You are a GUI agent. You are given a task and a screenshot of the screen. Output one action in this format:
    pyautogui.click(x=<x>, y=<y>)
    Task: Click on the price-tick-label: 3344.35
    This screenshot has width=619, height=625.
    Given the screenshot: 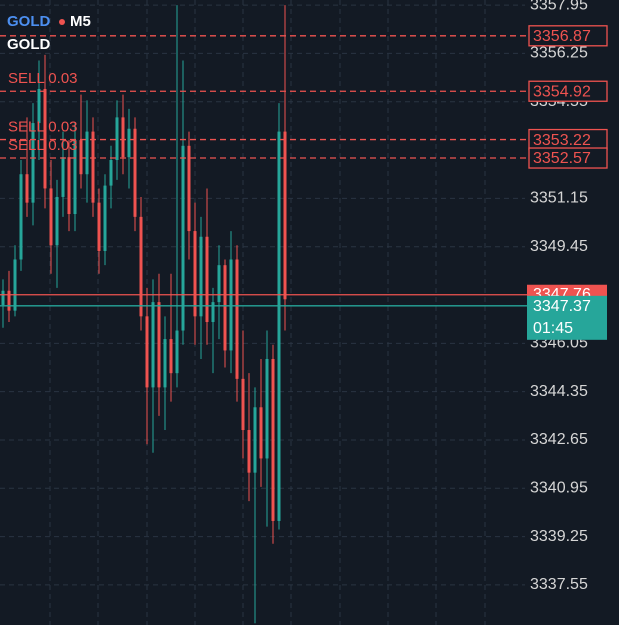 What is the action you would take?
    pyautogui.click(x=559, y=391)
    